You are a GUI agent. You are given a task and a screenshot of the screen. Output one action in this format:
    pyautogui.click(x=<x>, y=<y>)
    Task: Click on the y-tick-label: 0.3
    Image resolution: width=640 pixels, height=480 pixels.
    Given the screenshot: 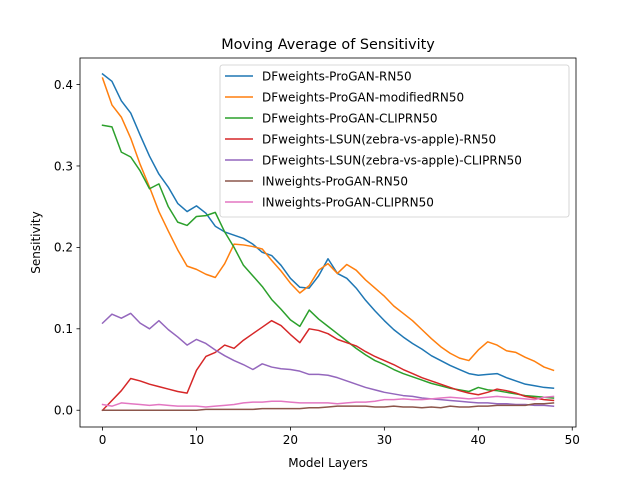 What is the action you would take?
    pyautogui.click(x=63, y=166)
    